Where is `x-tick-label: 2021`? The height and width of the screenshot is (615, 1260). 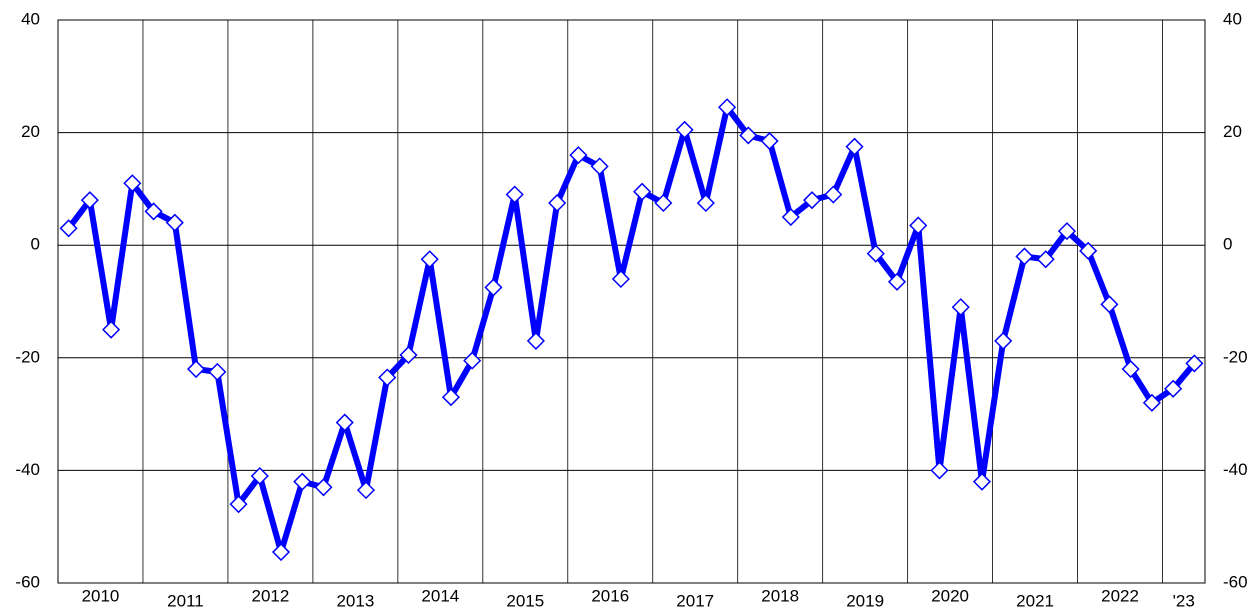 x-tick-label: 2021 is located at coordinates (1035, 600).